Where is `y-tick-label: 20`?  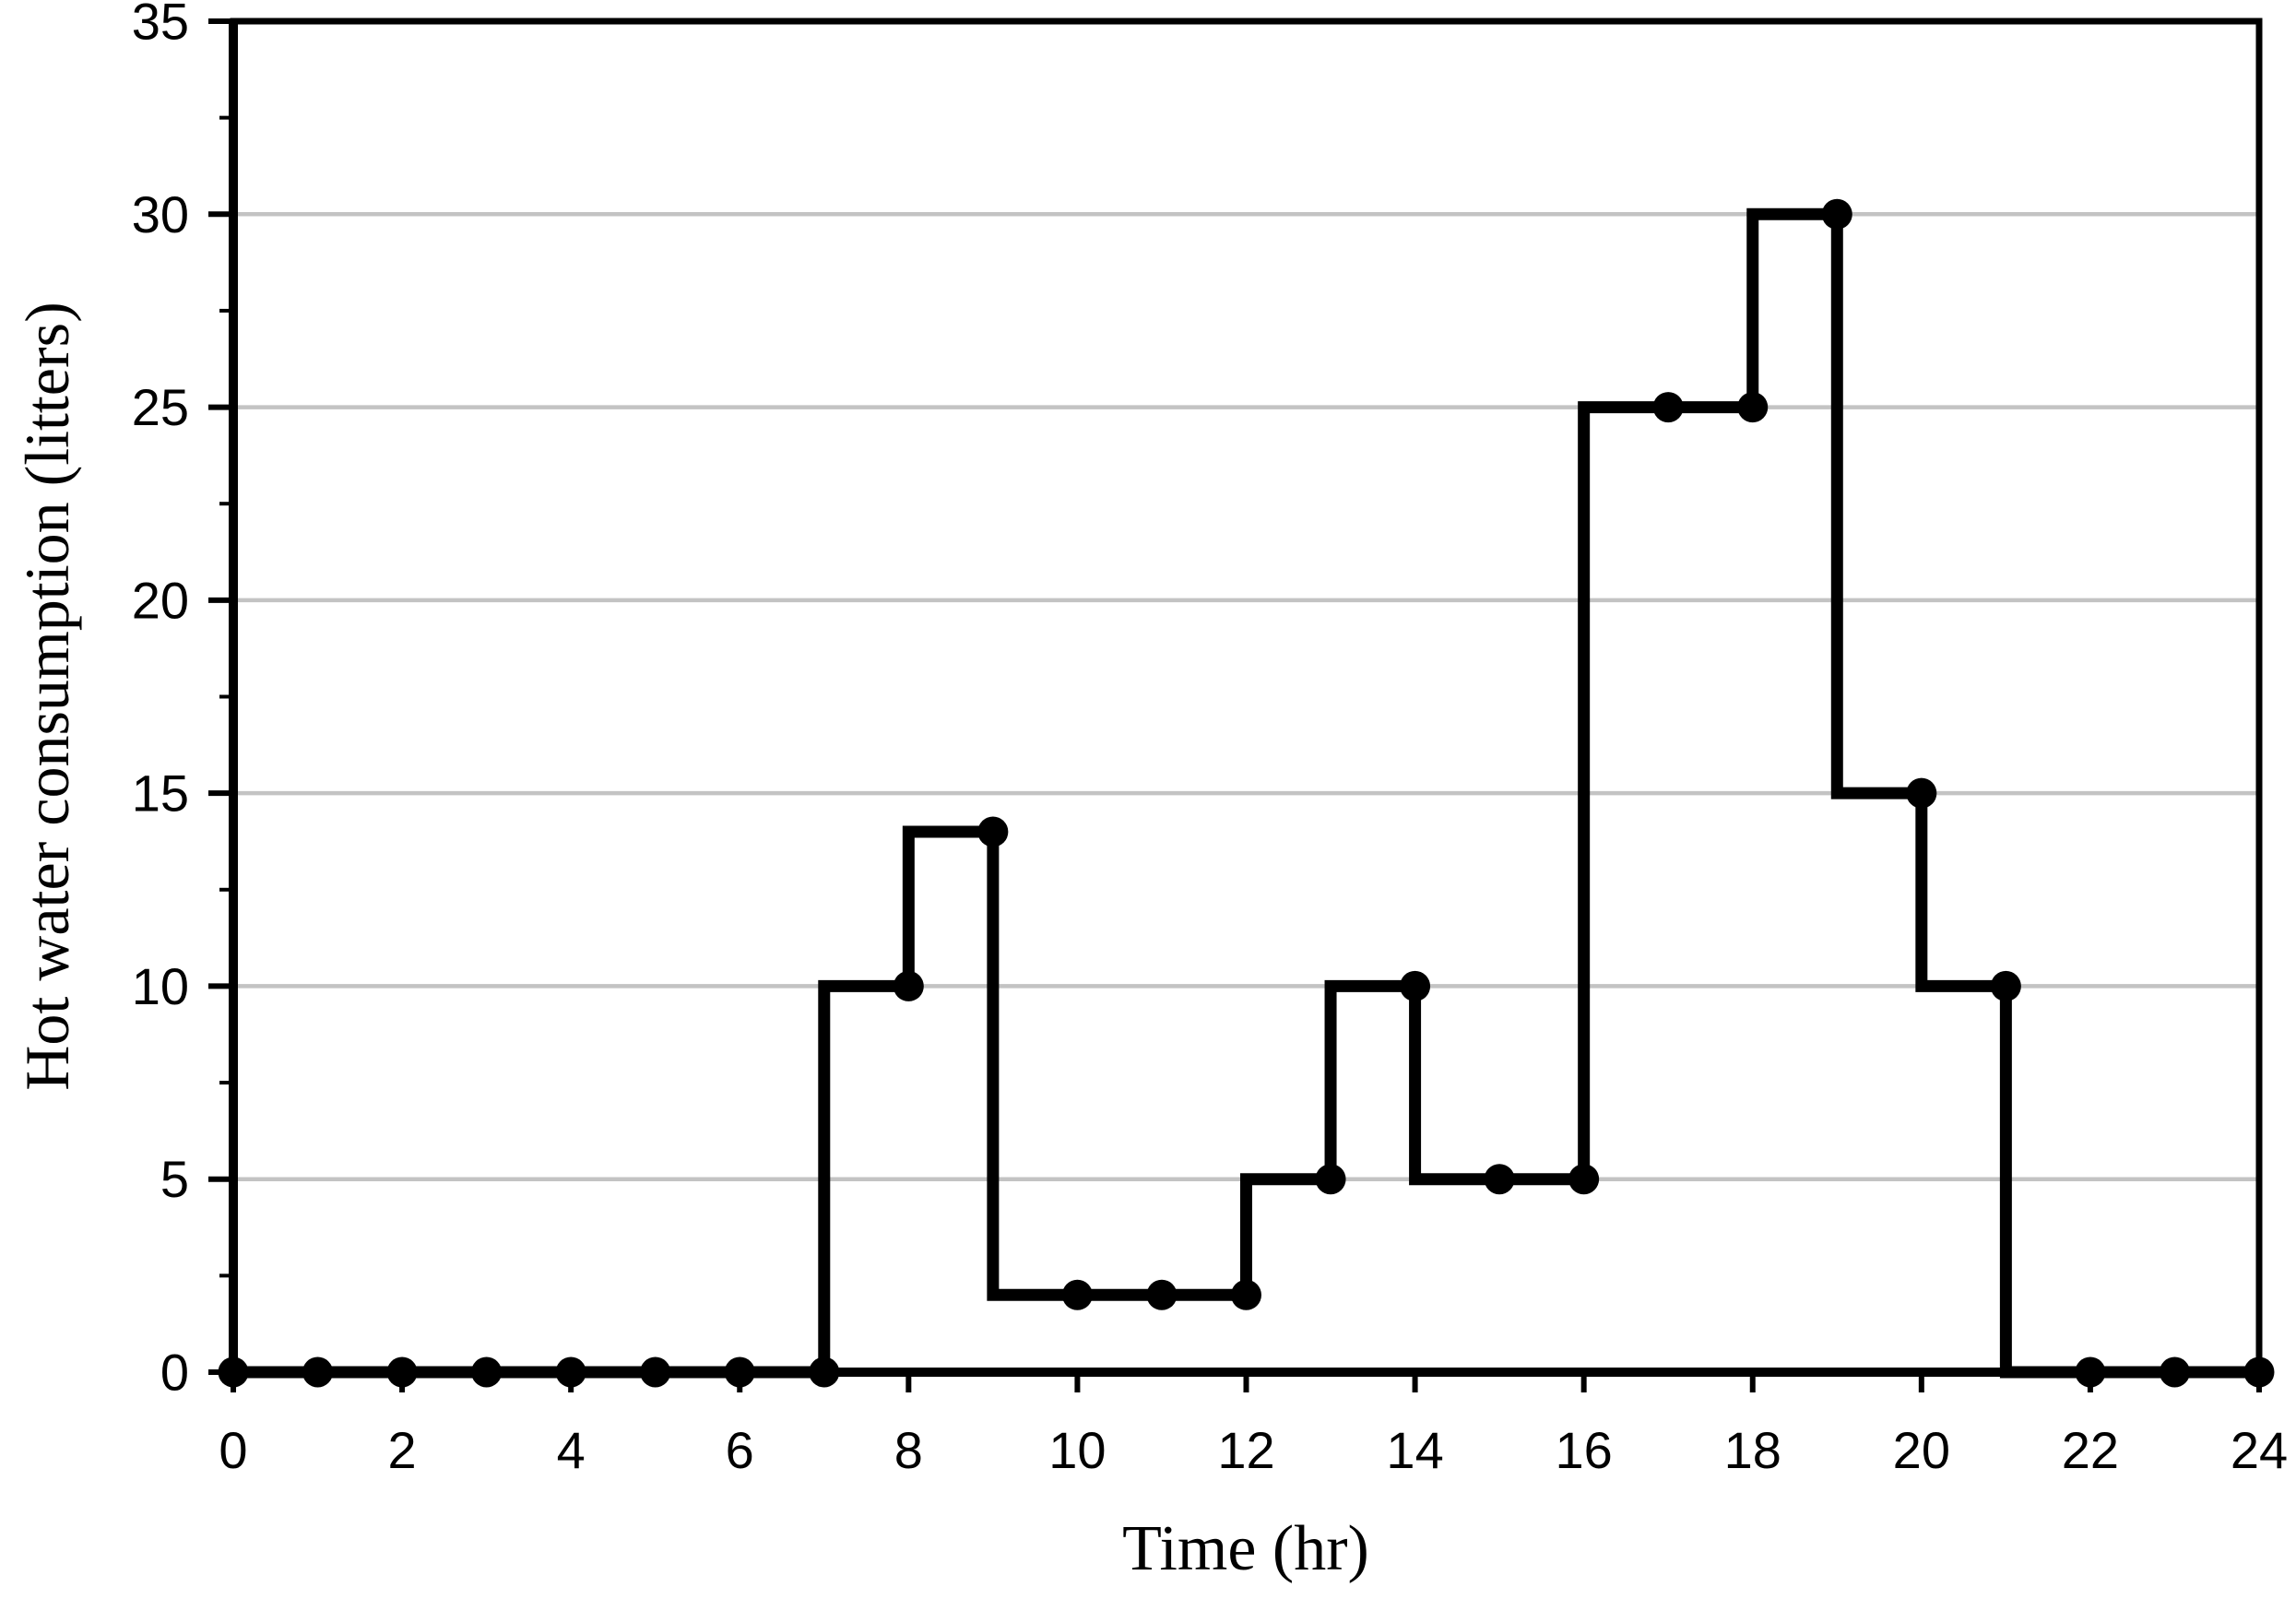 y-tick-label: 20 is located at coordinates (160, 600).